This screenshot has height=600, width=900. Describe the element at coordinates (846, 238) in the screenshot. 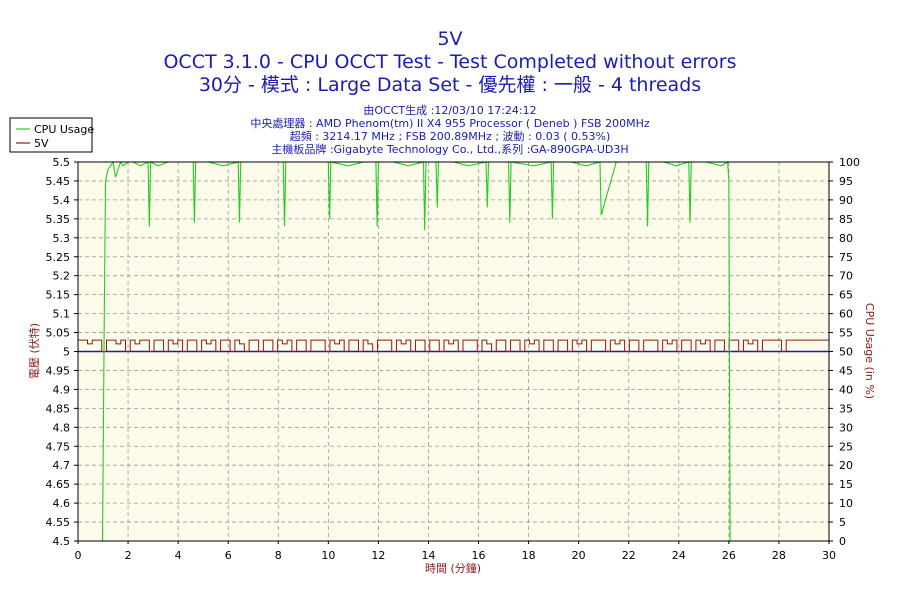

I see `y-right-tick-label: 80` at that location.